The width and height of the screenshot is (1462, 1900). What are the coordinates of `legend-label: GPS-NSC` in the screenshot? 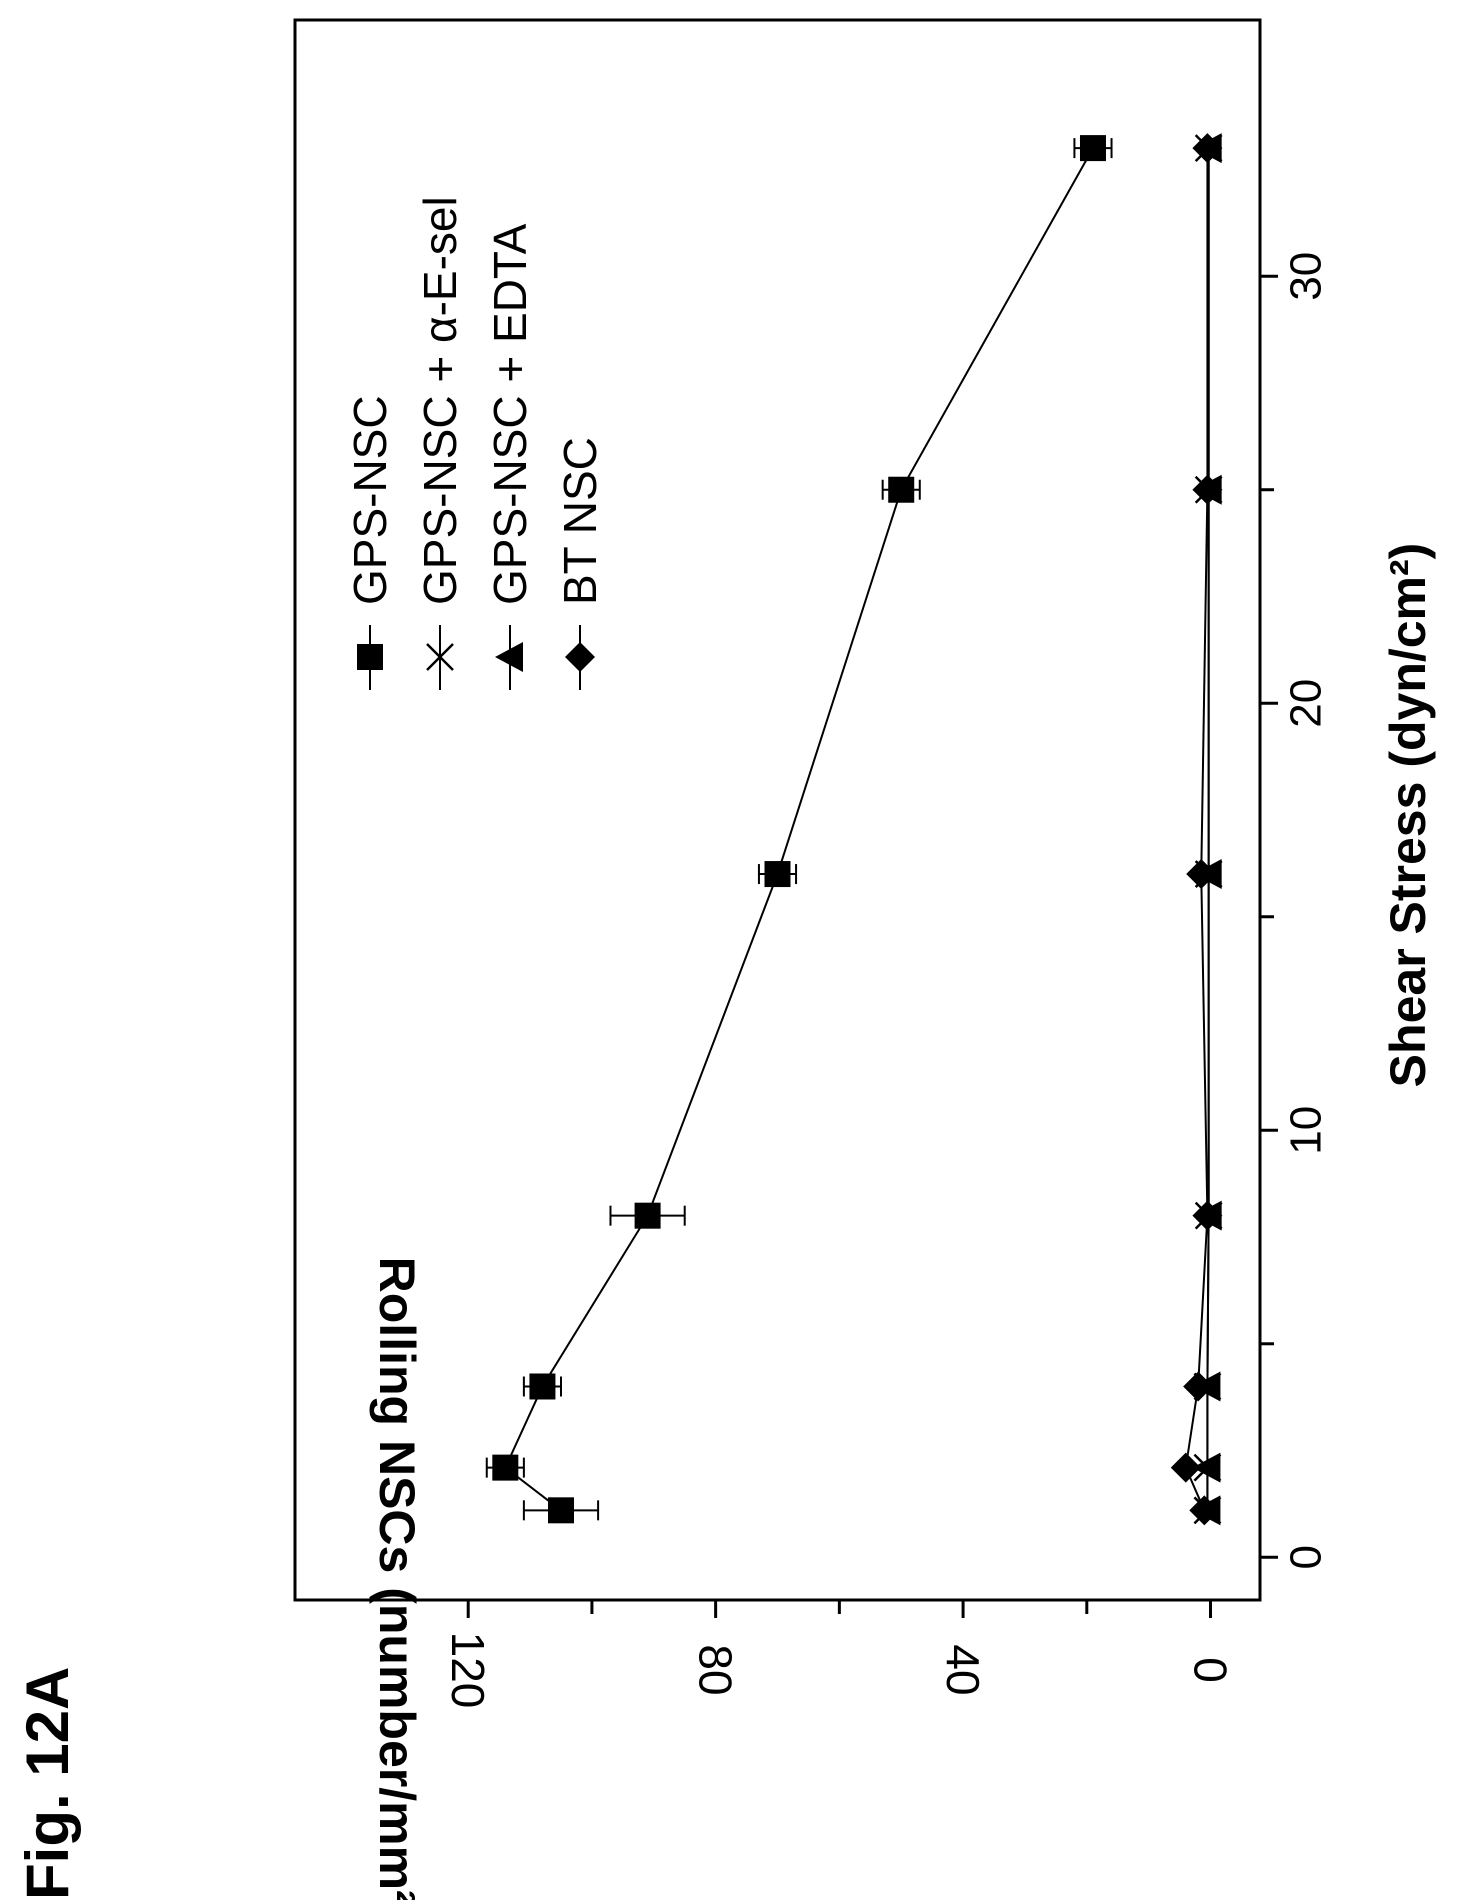 It's located at (370, 500).